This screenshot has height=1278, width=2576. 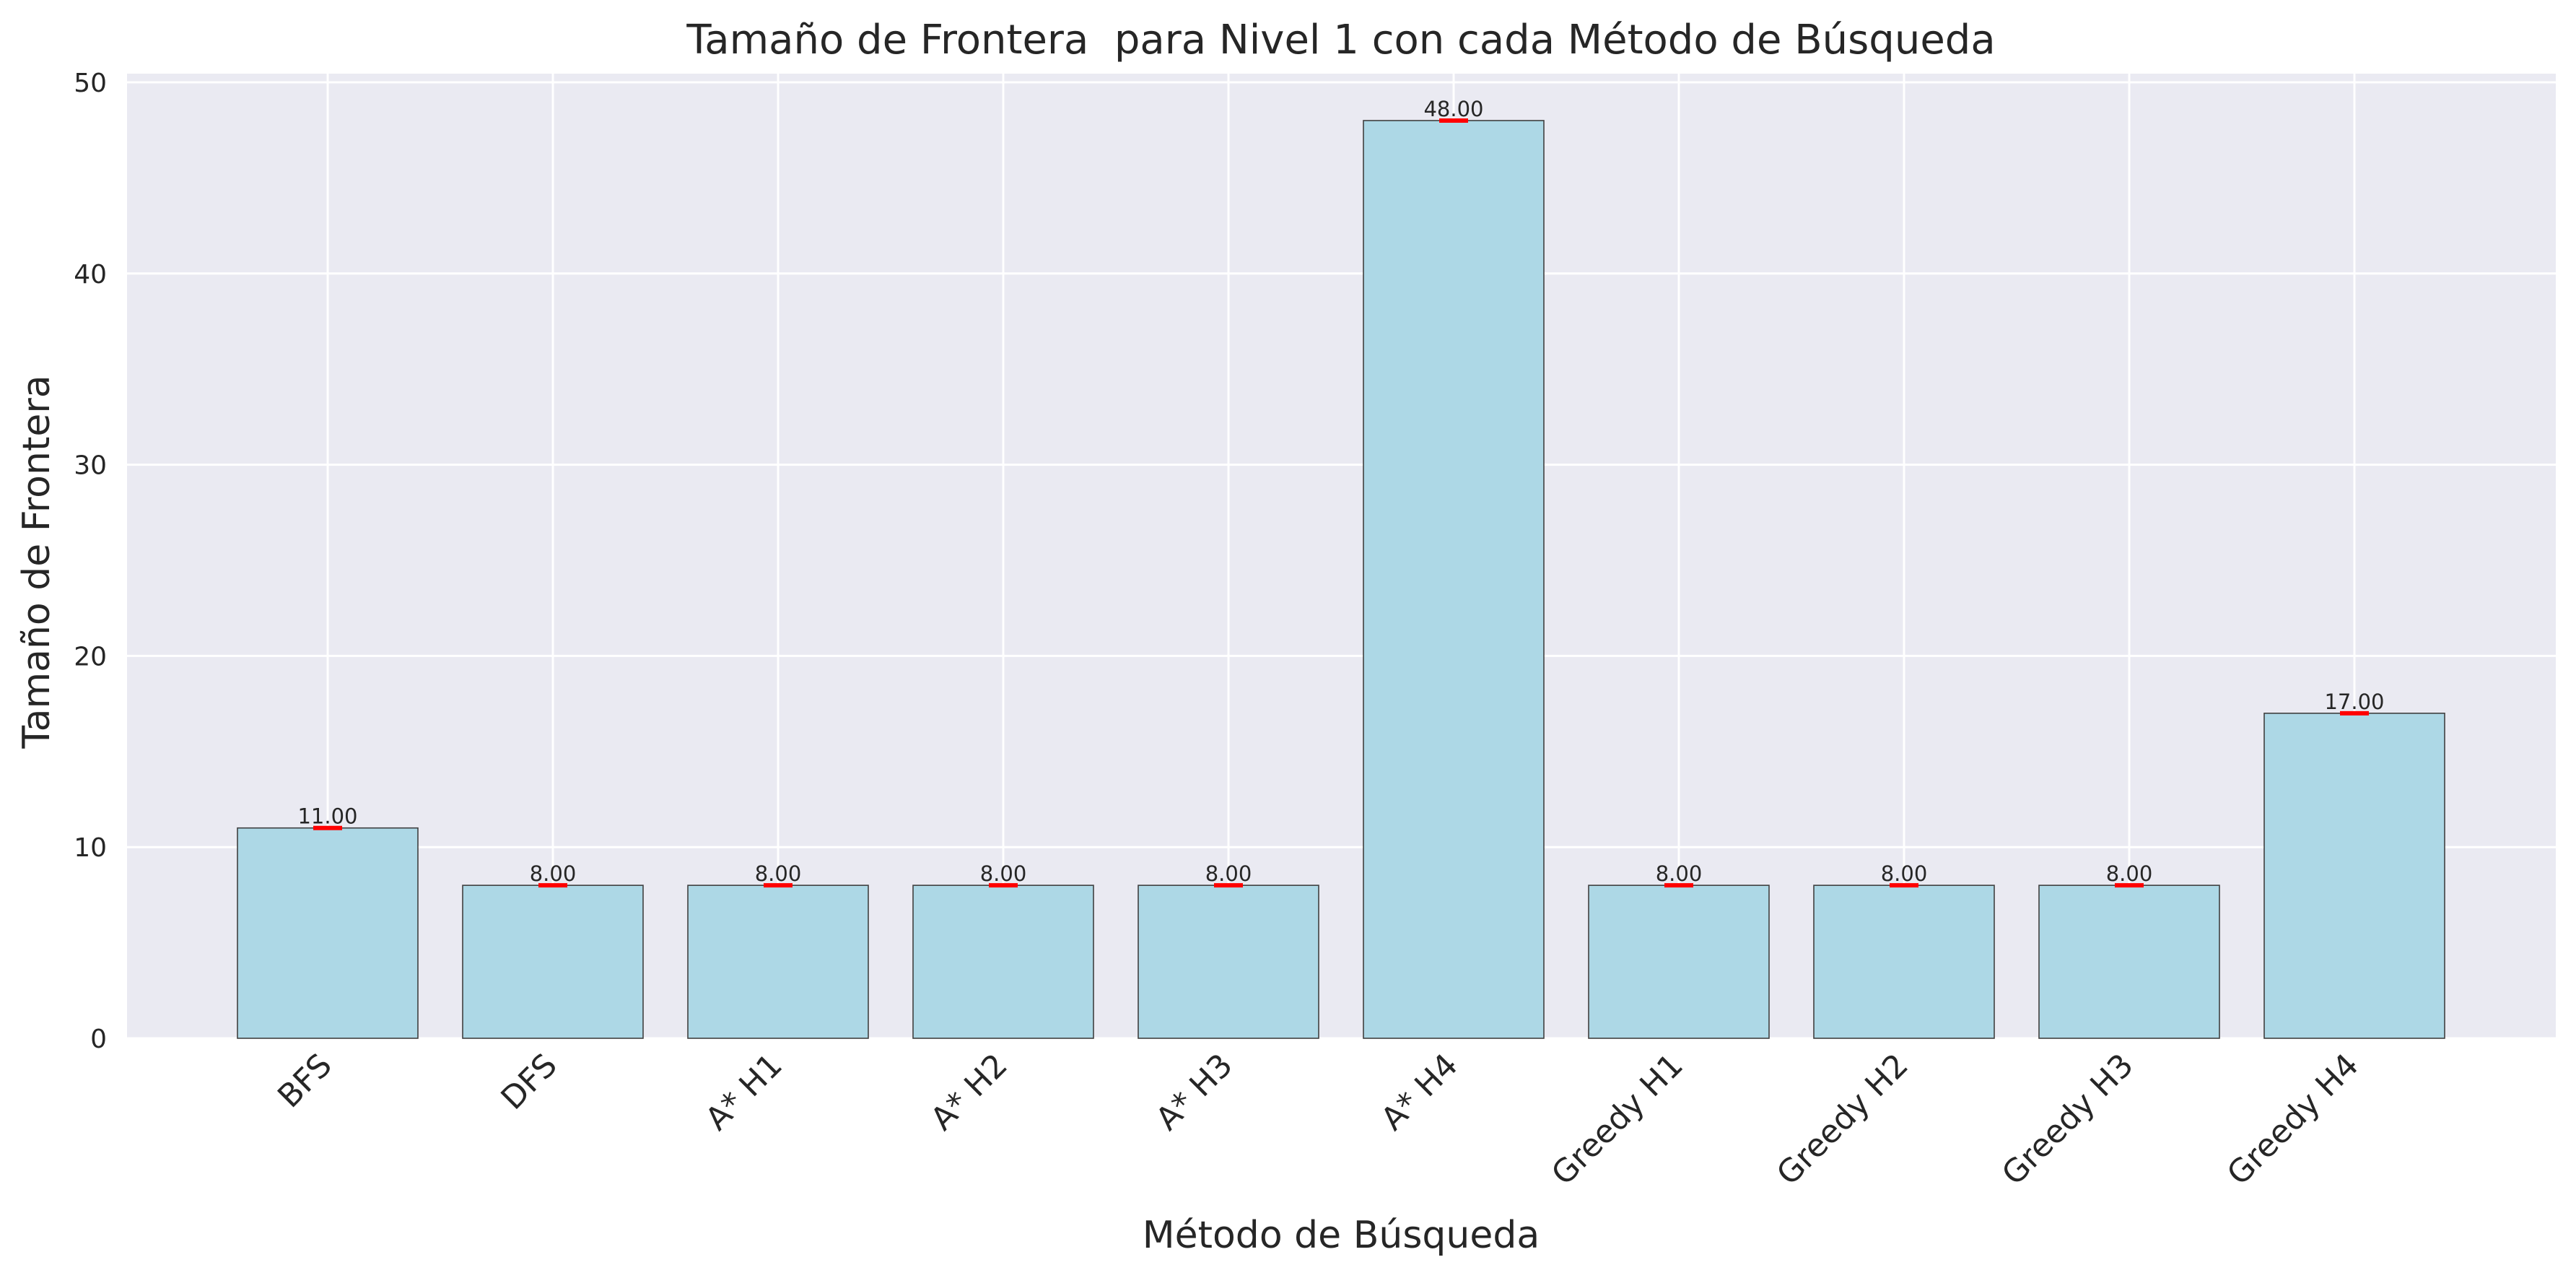 What do you see at coordinates (2293, 1120) in the screenshot?
I see `x-tick-label: Greedy H4` at bounding box center [2293, 1120].